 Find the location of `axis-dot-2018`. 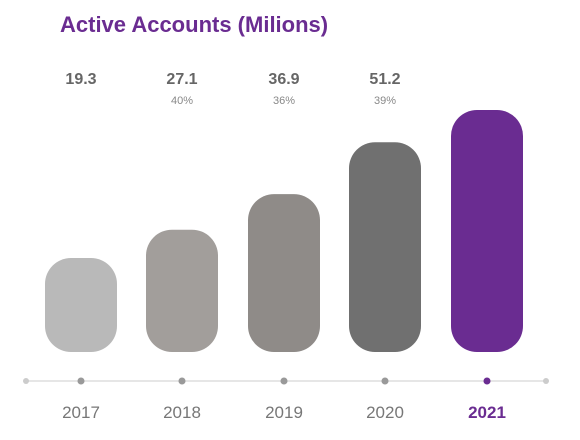

axis-dot-2018 is located at coordinates (182, 381).